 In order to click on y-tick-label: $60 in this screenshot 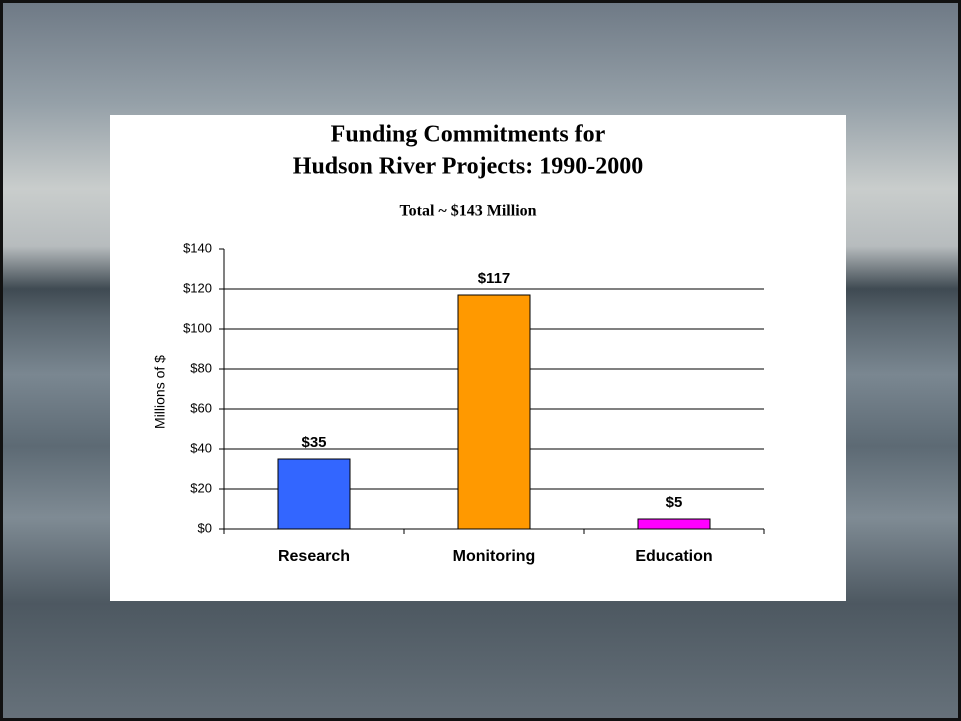, I will do `click(201, 407)`.